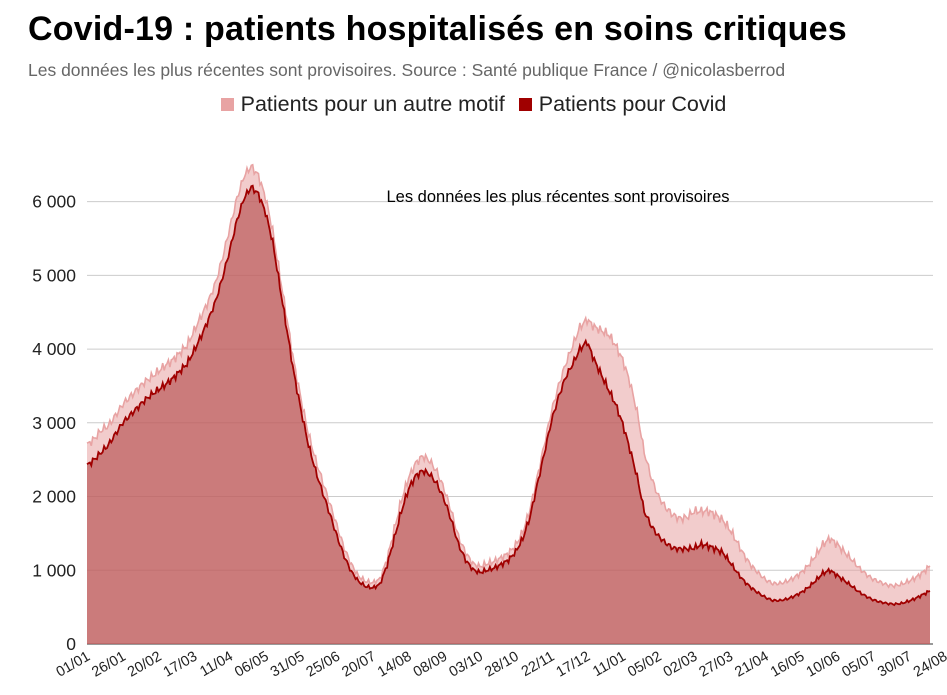  I want to click on x-tick-label: 22/11, so click(538, 664).